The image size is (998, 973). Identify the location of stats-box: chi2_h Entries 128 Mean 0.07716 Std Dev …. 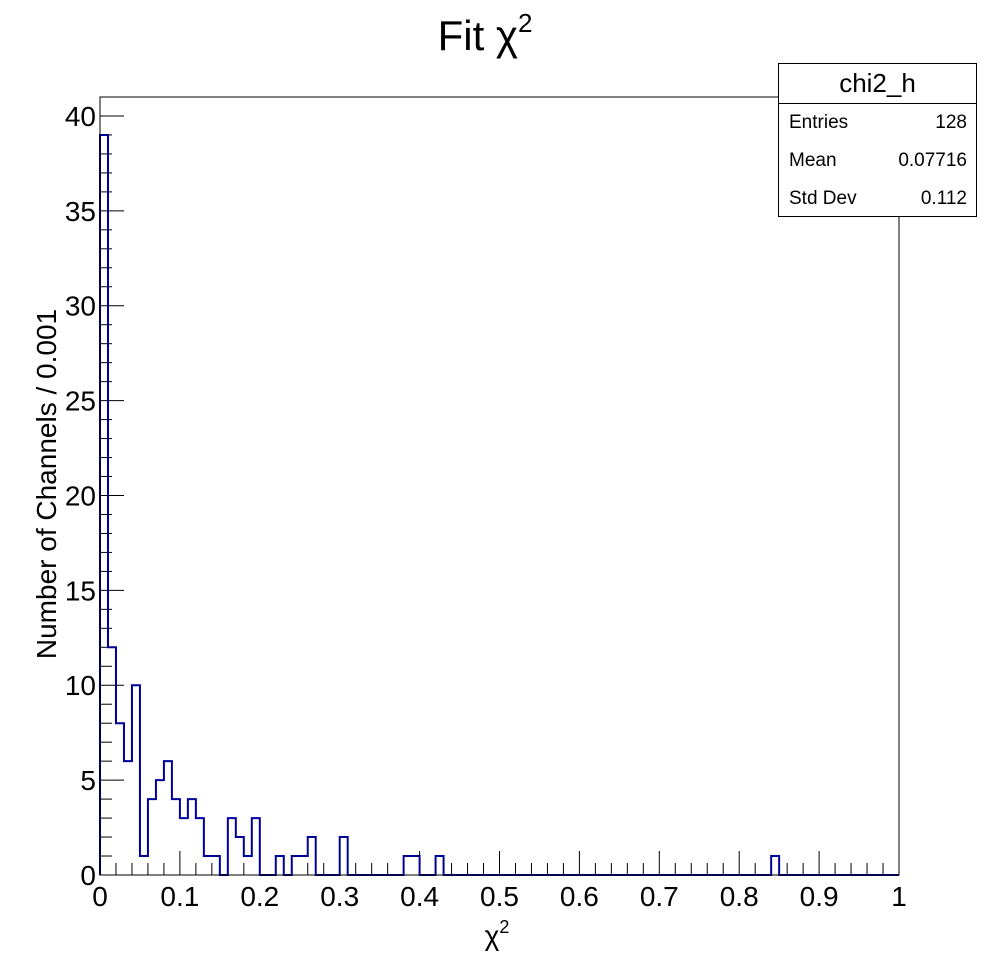
(877, 140).